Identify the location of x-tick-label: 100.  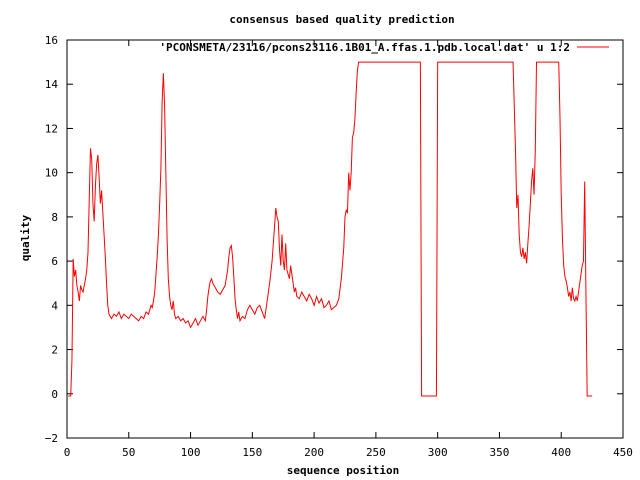
(191, 452).